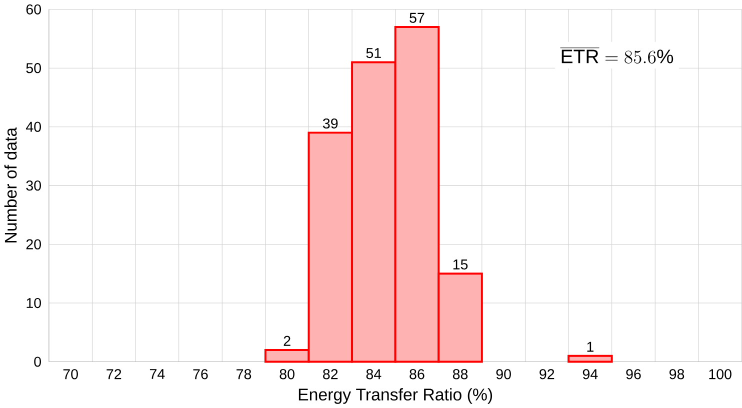 Image resolution: width=742 pixels, height=408 pixels. I want to click on x-tick-label: 78, so click(244, 374).